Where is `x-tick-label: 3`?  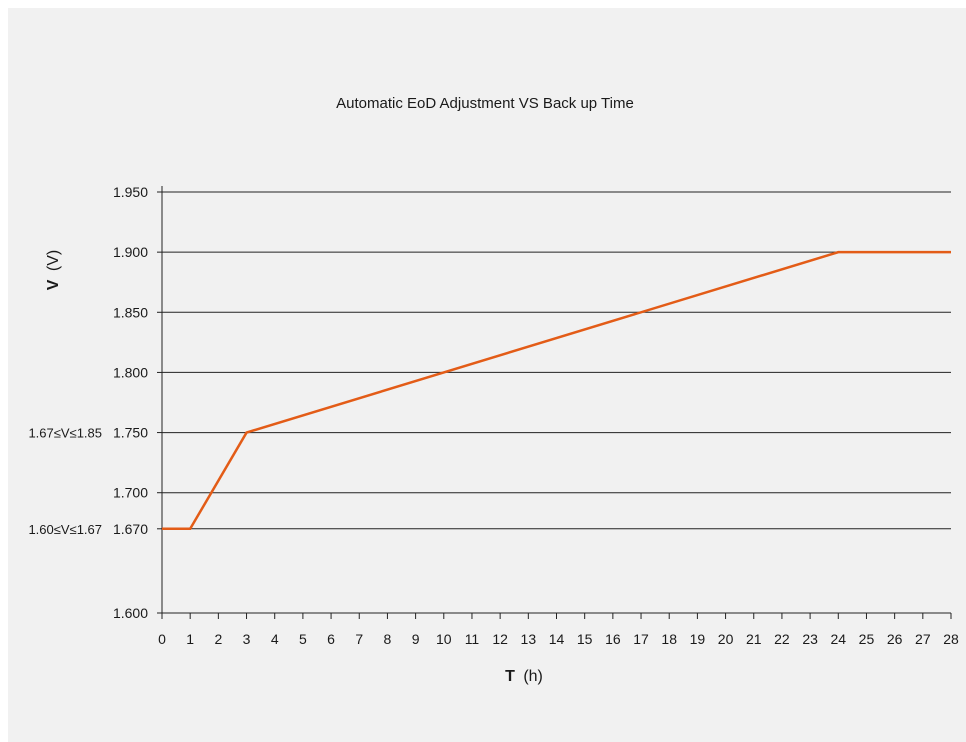 x-tick-label: 3 is located at coordinates (247, 639).